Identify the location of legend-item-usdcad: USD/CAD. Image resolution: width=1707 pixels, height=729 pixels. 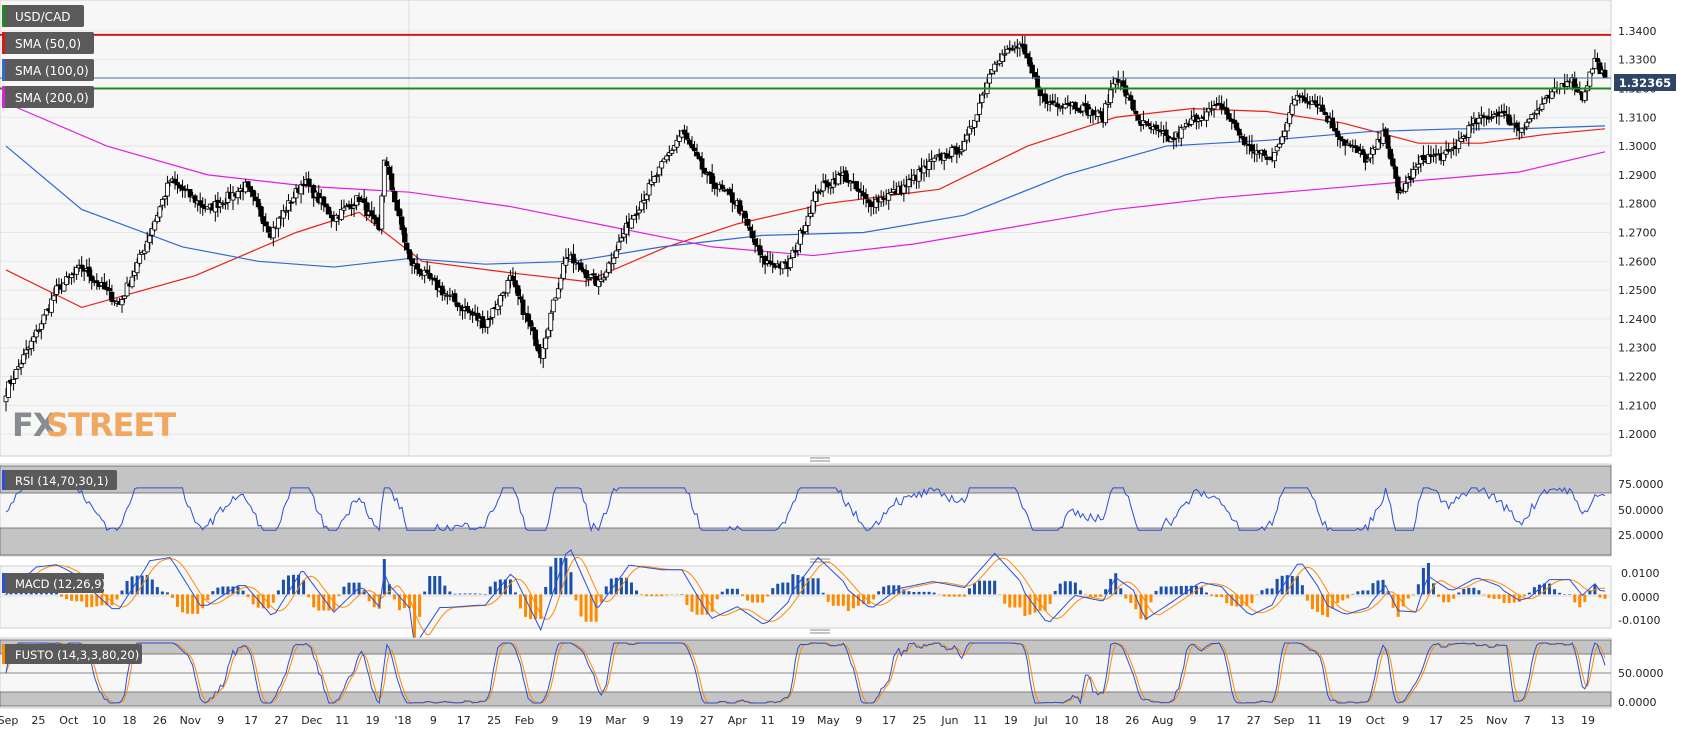
(43, 16).